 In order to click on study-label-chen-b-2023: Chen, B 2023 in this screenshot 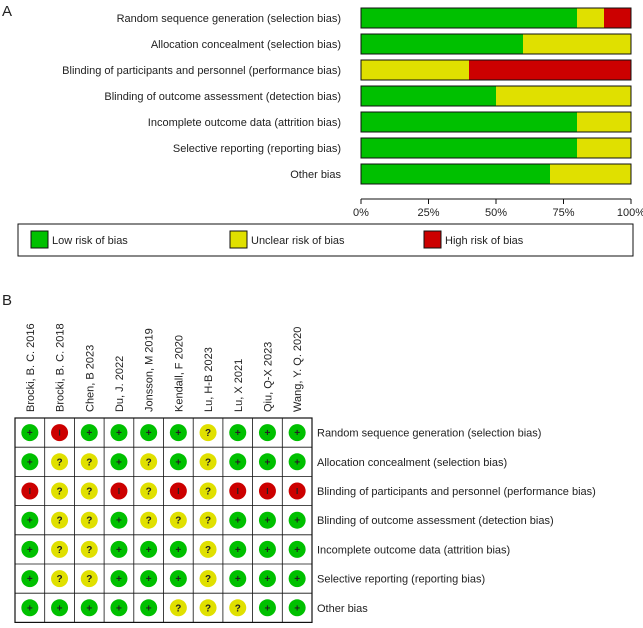, I will do `click(90, 378)`.